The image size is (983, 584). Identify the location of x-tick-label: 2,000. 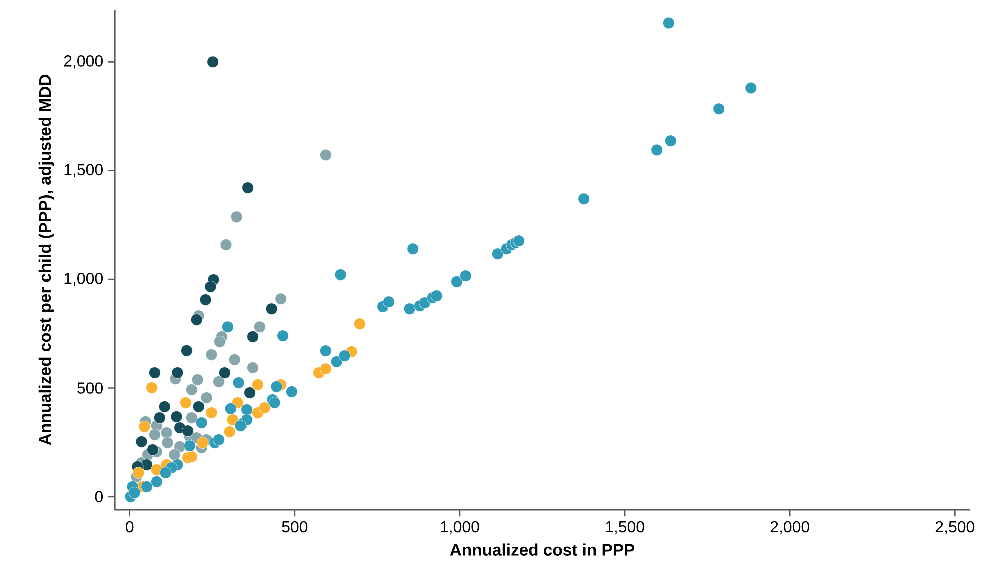
(790, 528).